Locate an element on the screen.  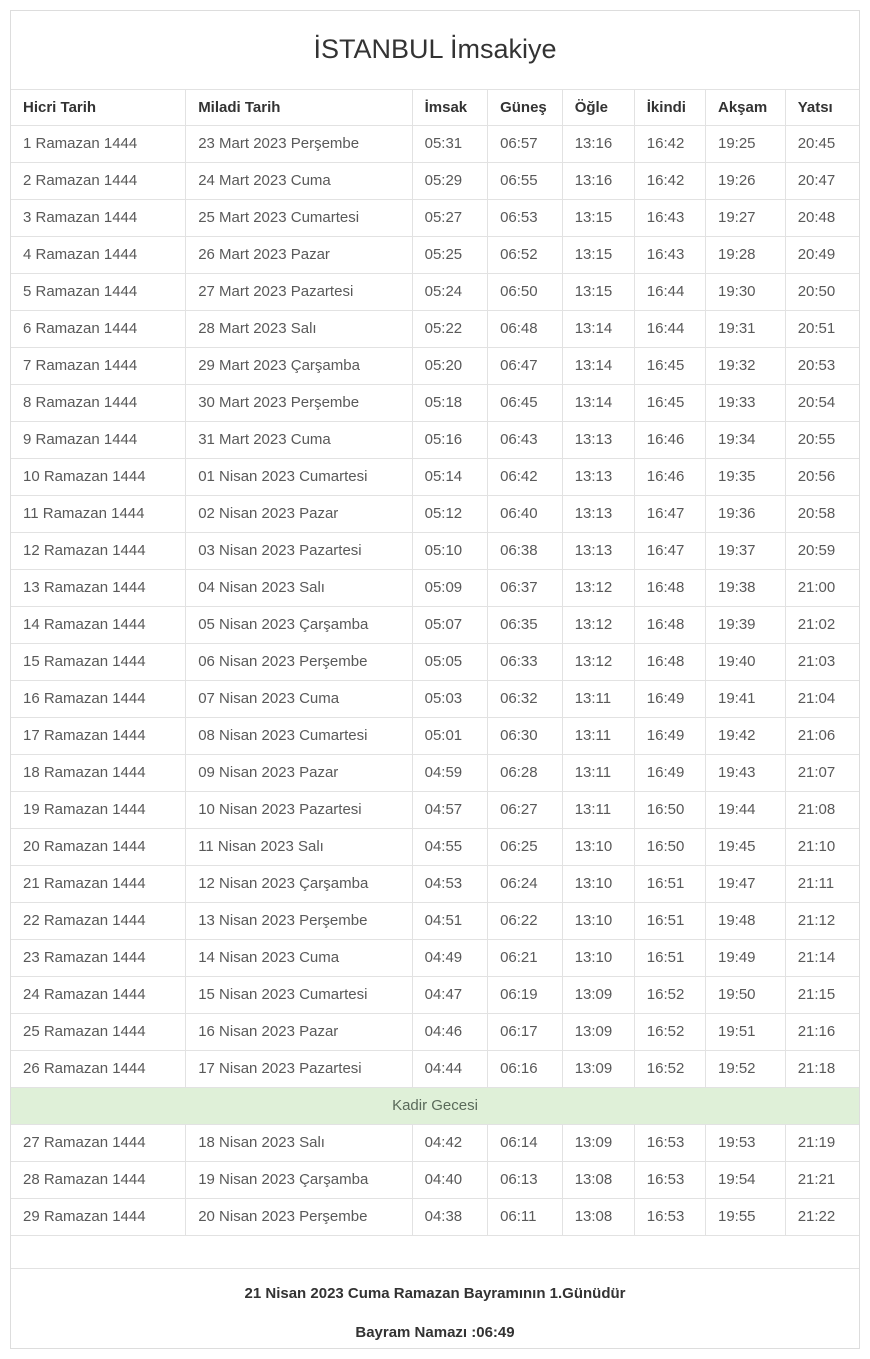
gunes-time-cell: 06:11 is located at coordinates (525, 1216).